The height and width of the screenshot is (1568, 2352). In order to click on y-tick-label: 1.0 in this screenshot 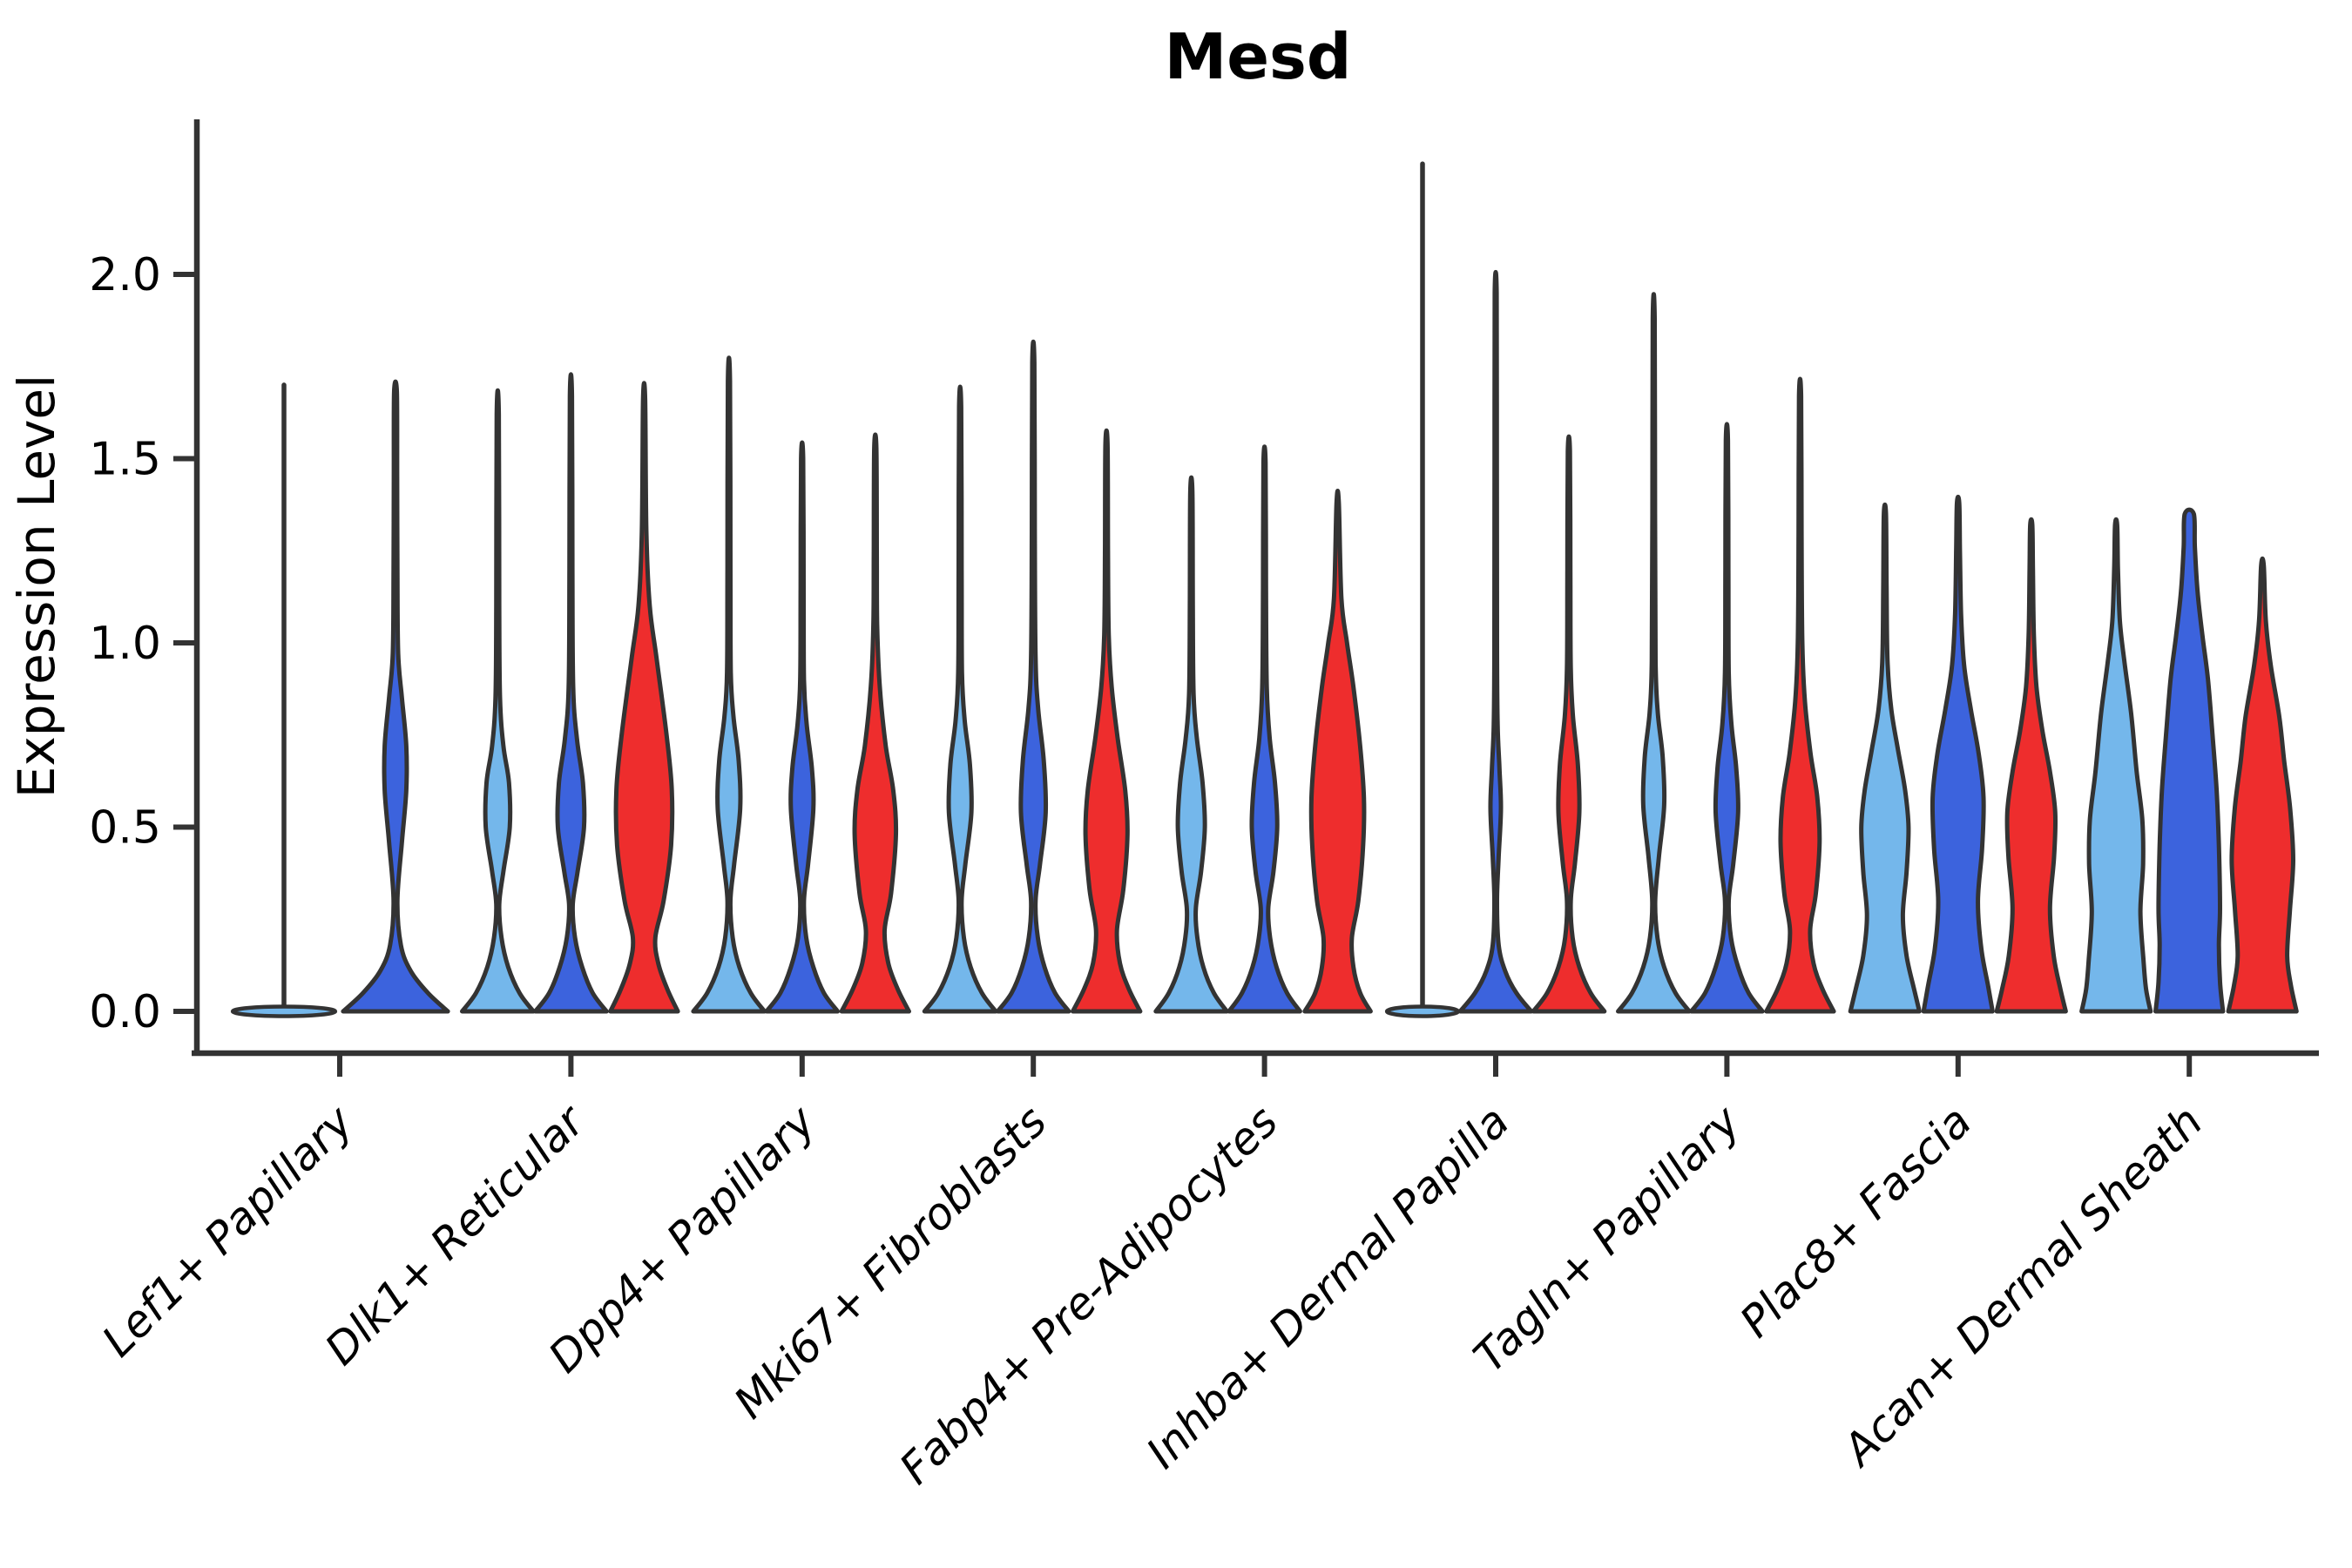, I will do `click(125, 644)`.